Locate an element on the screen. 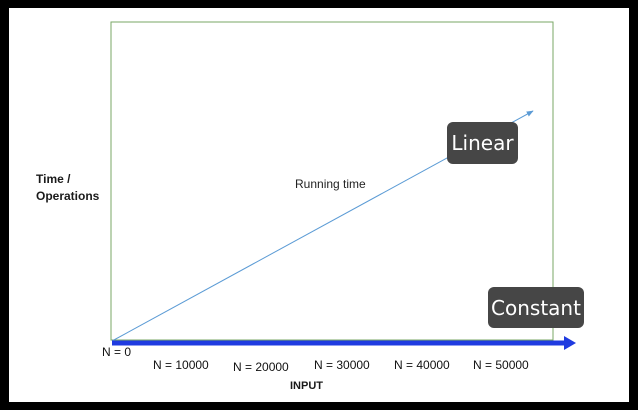 This screenshot has height=410, width=638. x-tick-label: N = 10000 is located at coordinates (181, 365).